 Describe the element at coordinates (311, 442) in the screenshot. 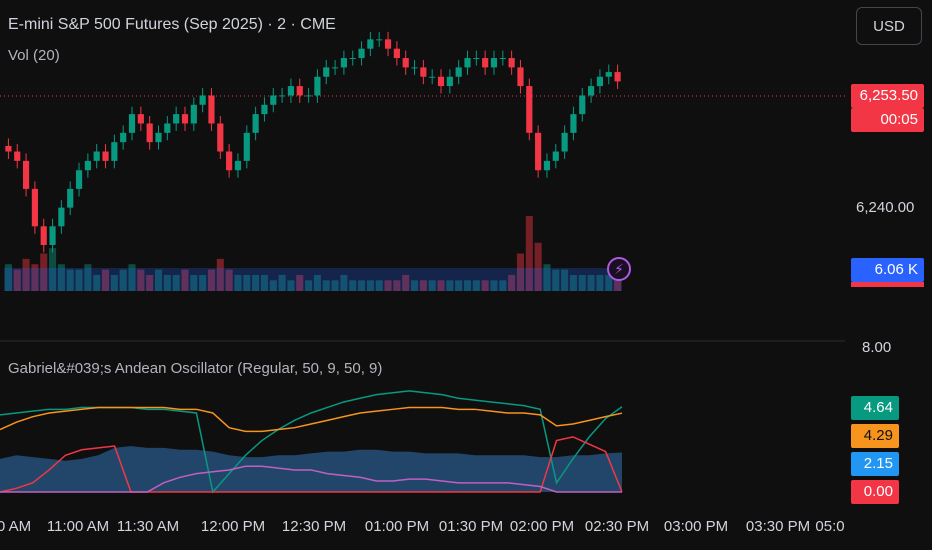

I see `oscillator-lines` at that location.